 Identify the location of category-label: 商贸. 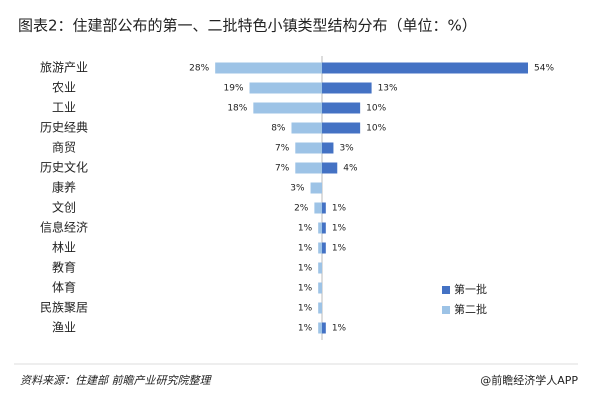
(64, 147).